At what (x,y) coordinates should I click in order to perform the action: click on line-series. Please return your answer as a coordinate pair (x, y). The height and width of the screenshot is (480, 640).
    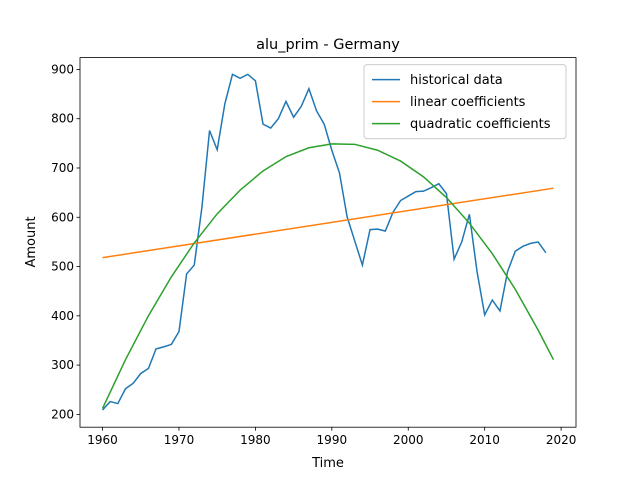
    Looking at the image, I should click on (328, 223).